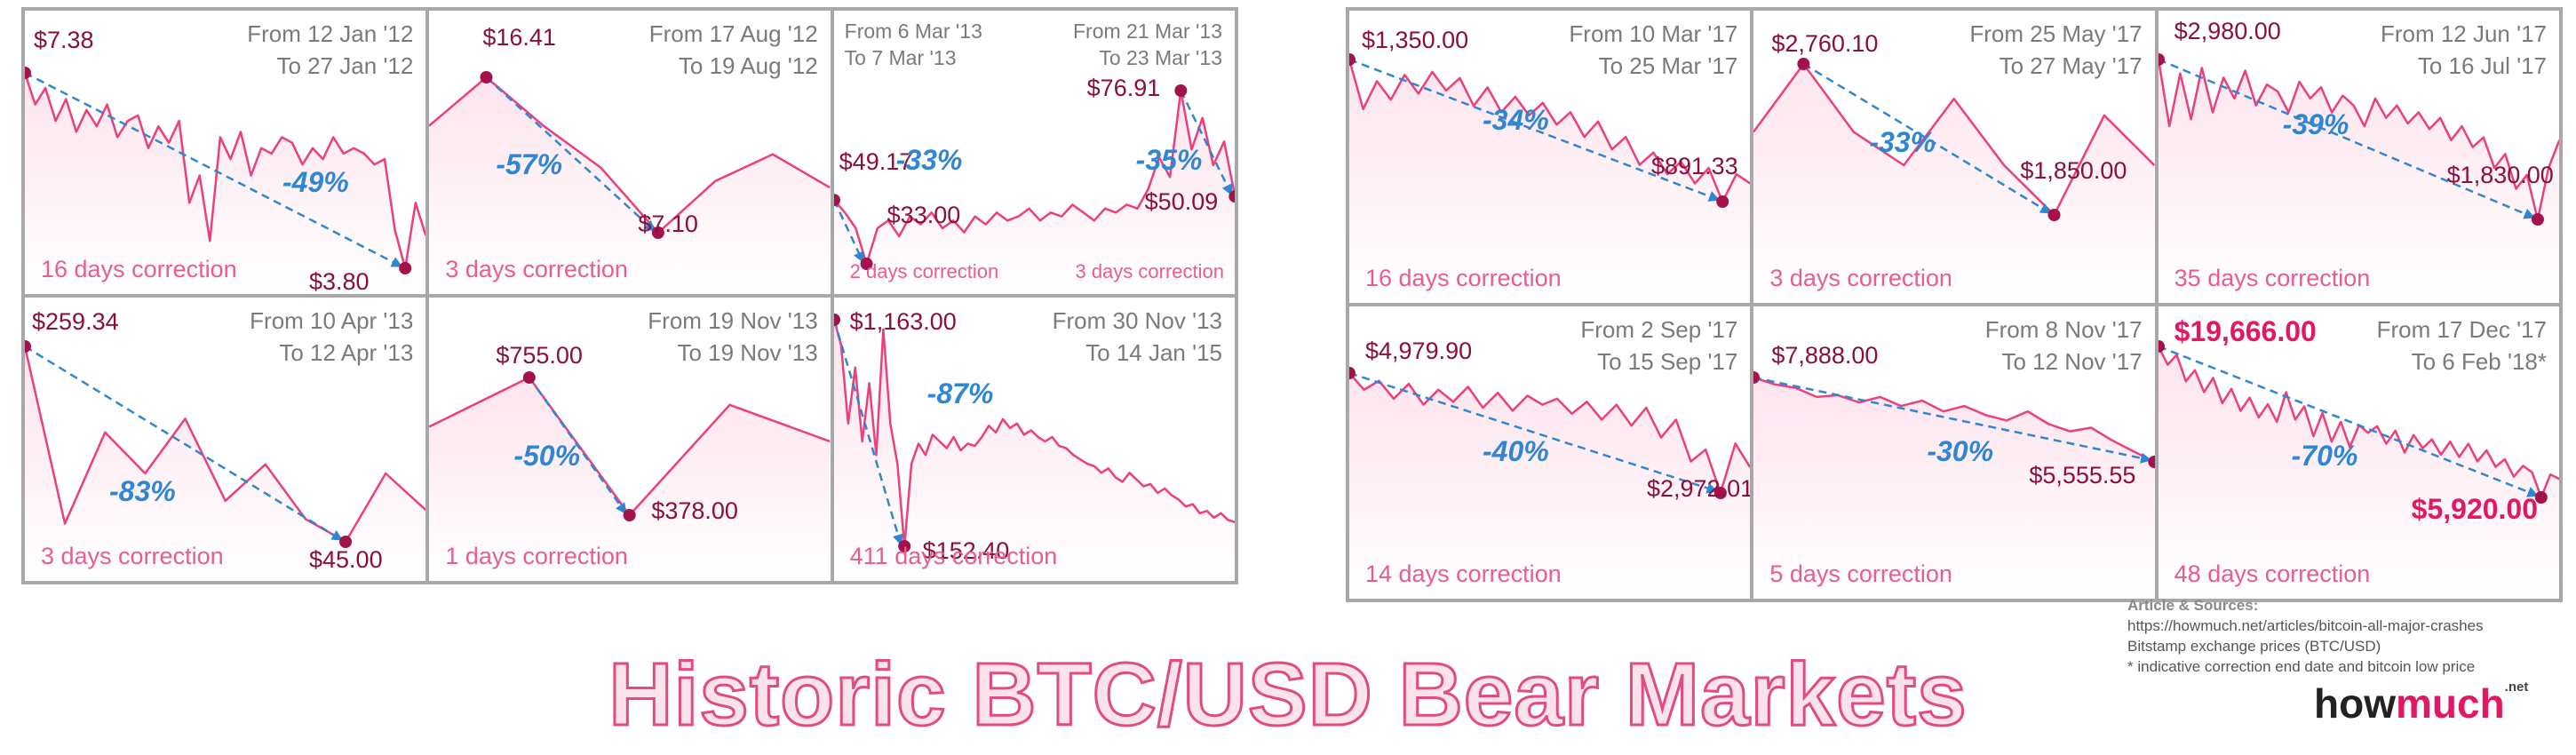 This screenshot has width=2576, height=755. I want to click on period2-from: From 21 Mar '13, so click(1147, 31).